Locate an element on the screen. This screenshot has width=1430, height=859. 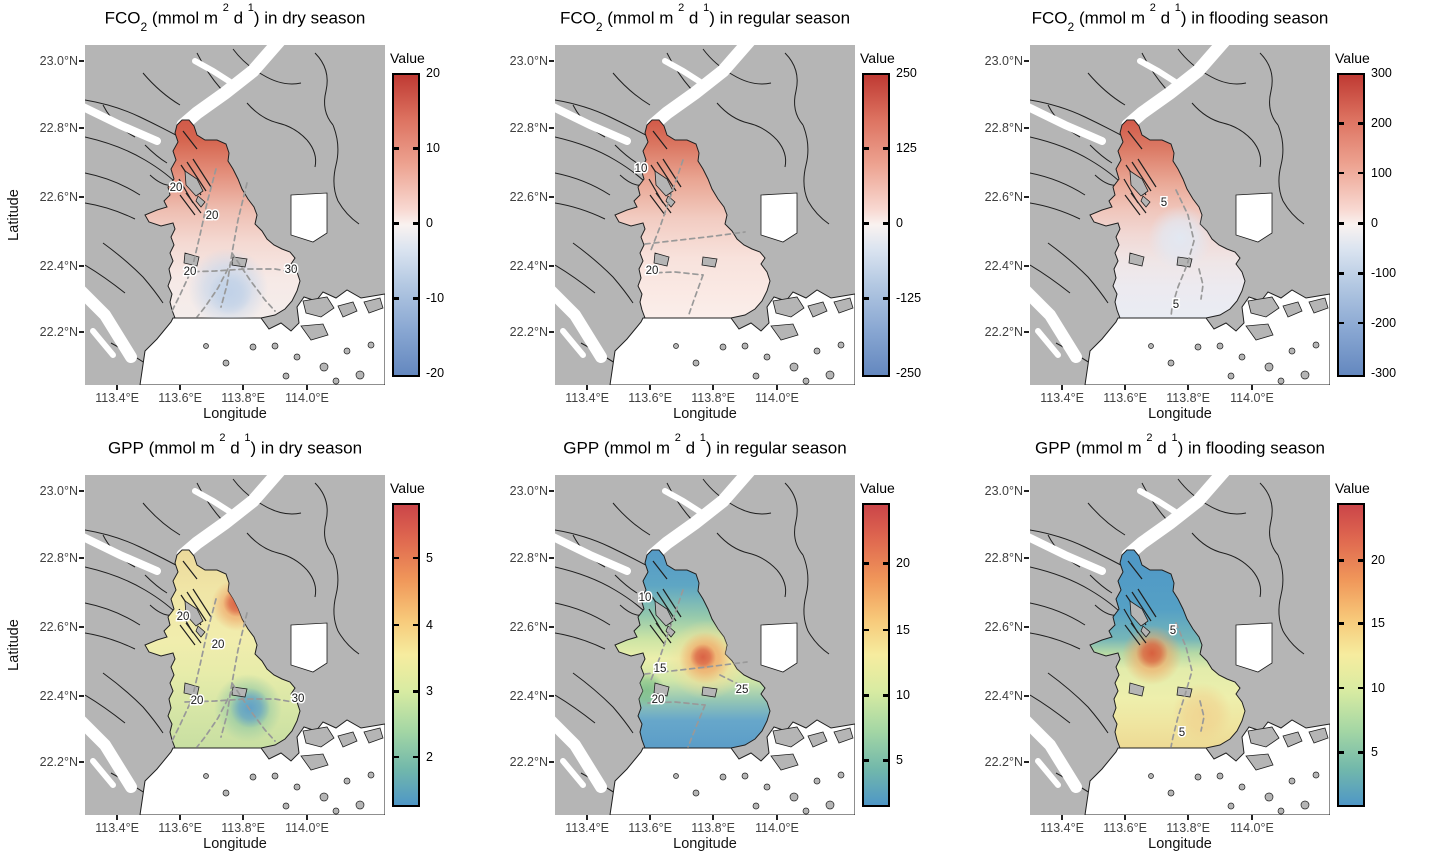
title-sup2: 1 is located at coordinates (250, 8).